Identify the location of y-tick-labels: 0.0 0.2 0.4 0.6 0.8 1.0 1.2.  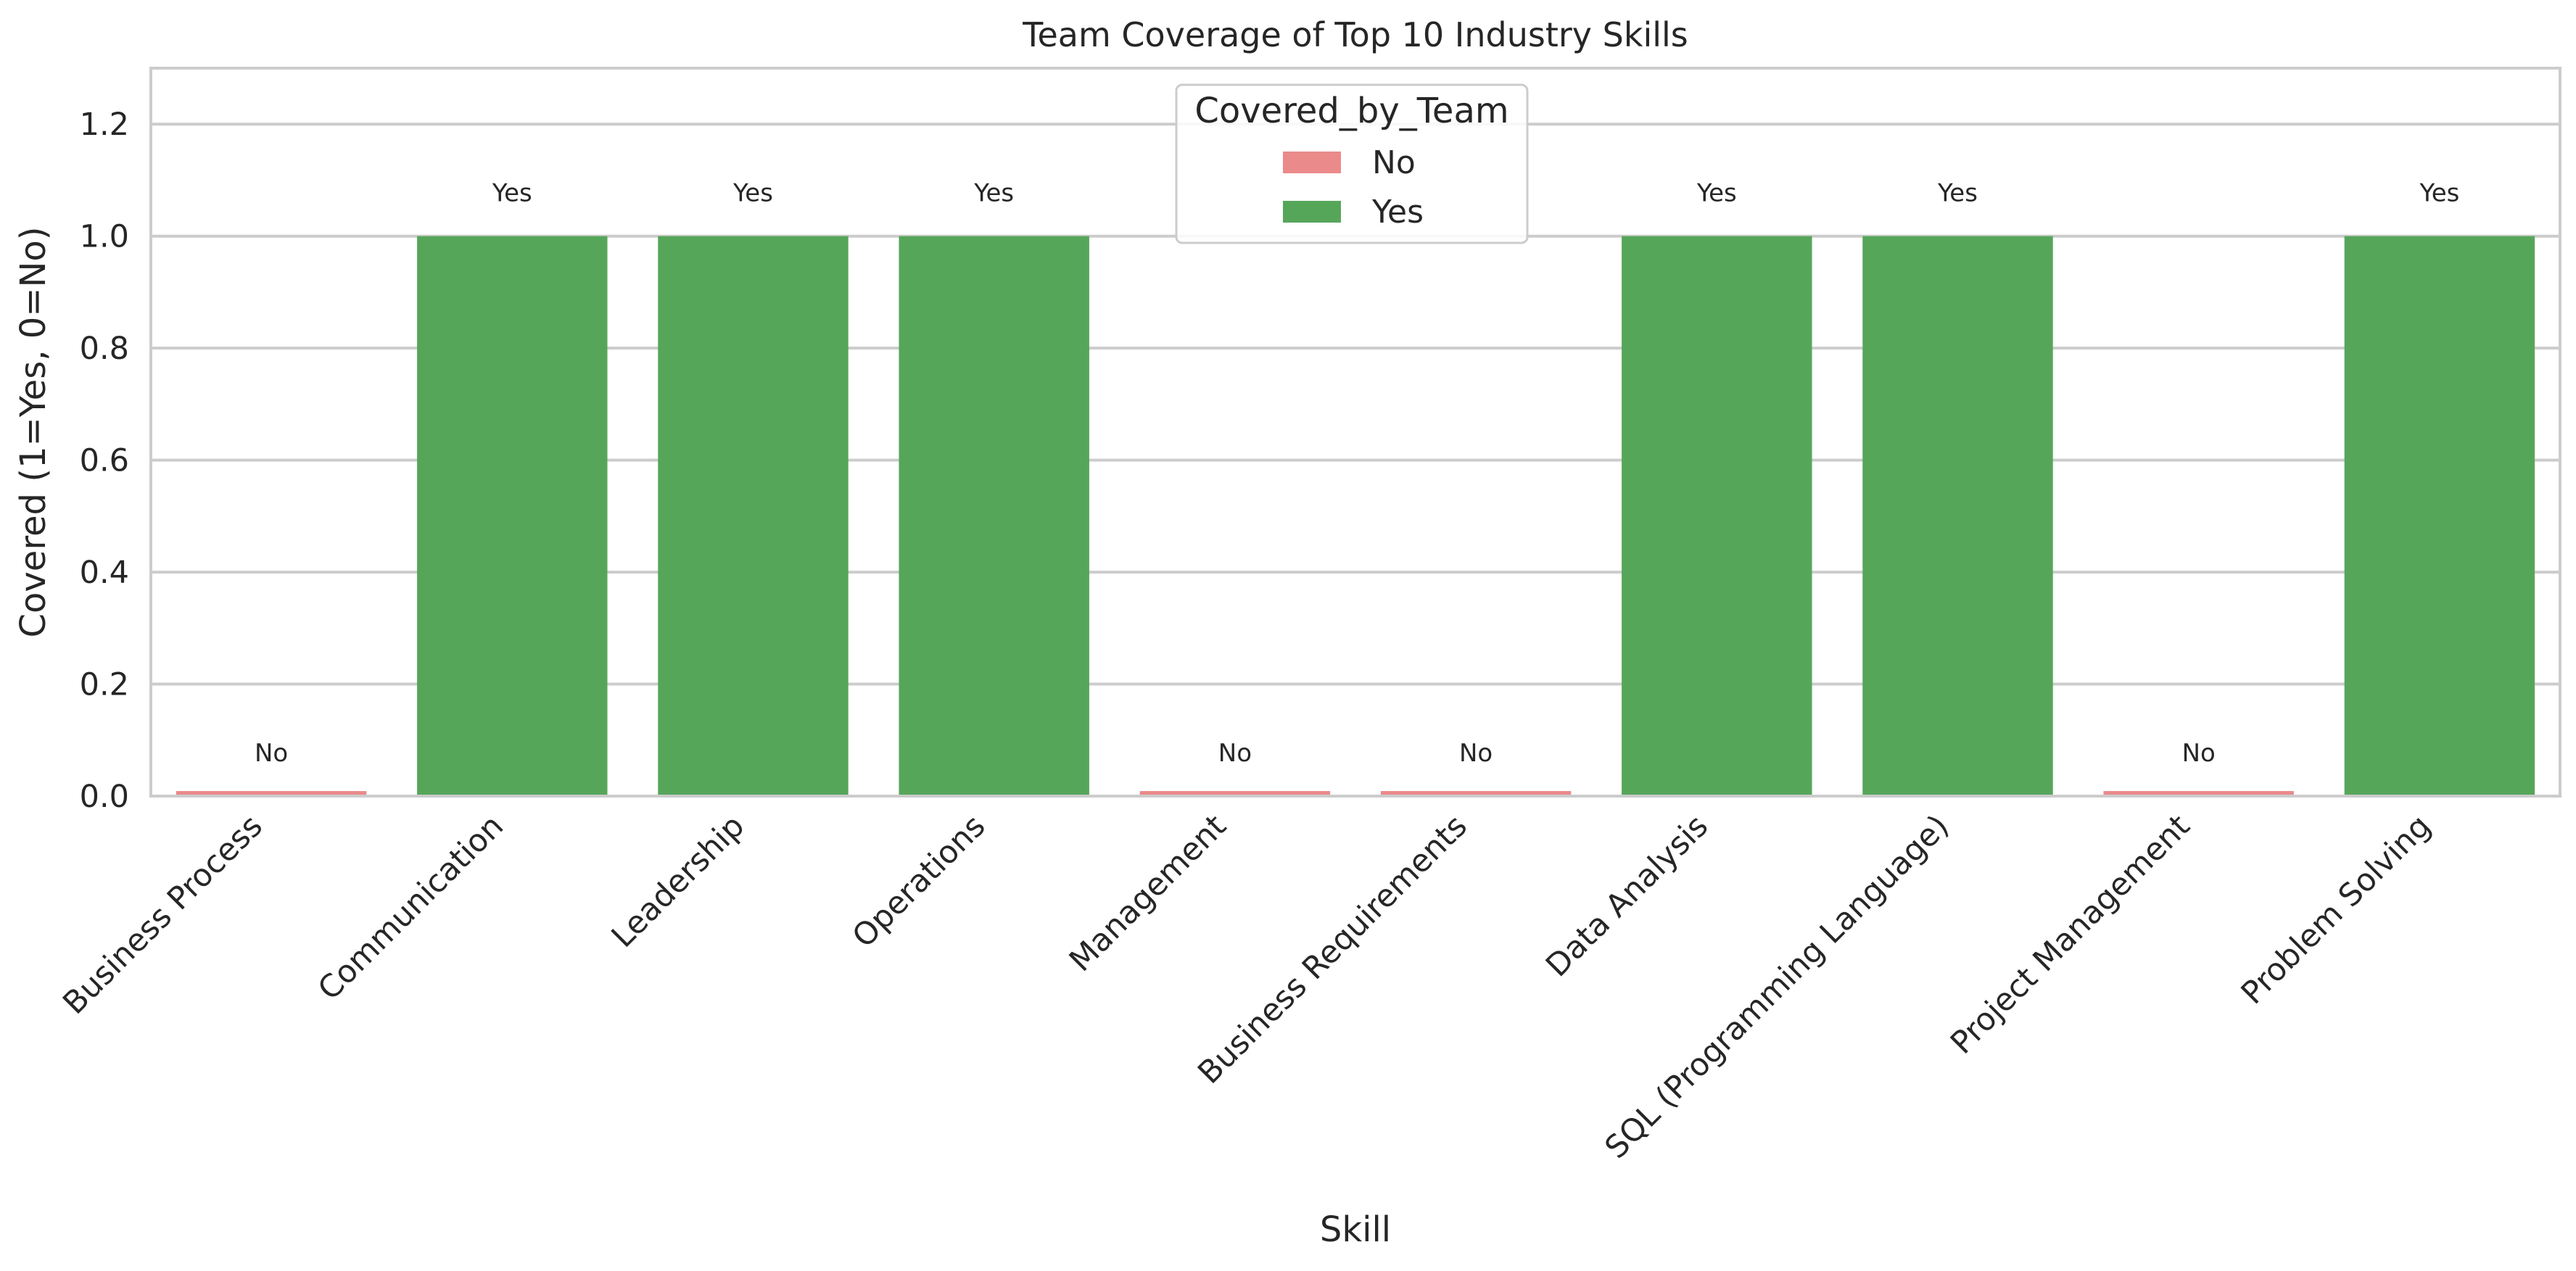
(104, 461).